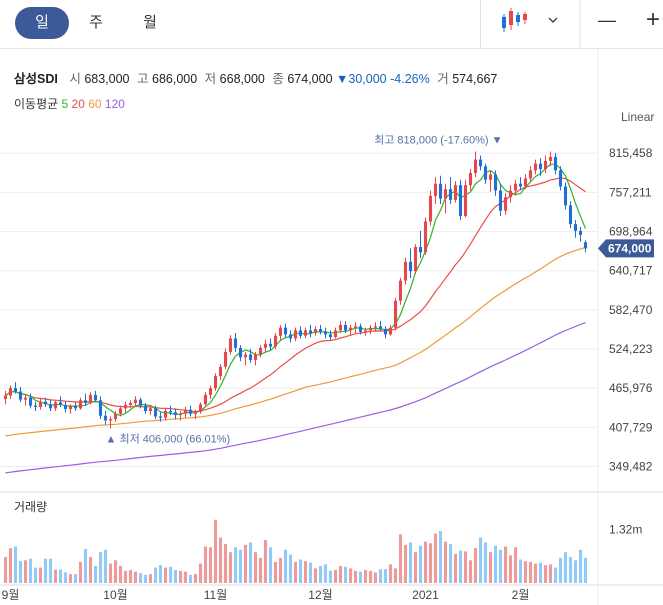  What do you see at coordinates (653, 19) in the screenshot?
I see `add-icon: +` at bounding box center [653, 19].